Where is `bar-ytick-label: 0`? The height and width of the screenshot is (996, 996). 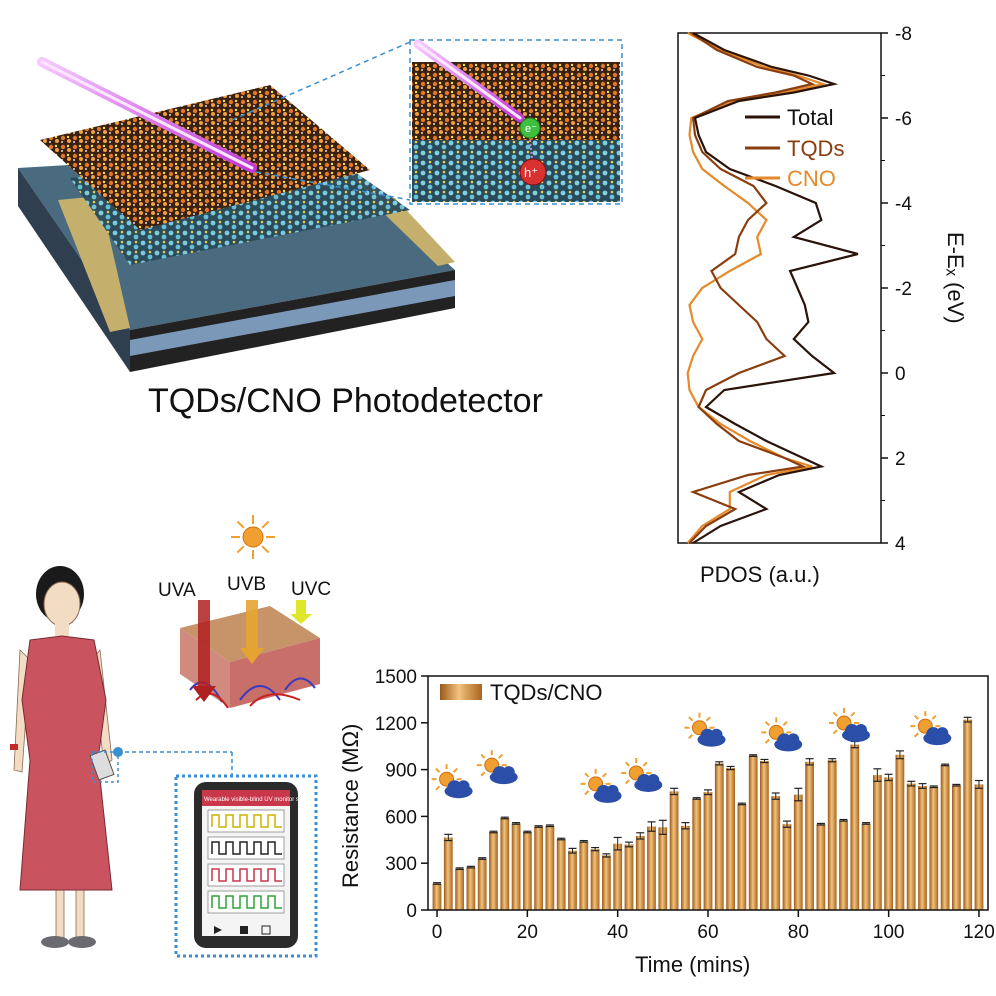
bar-ytick-label: 0 is located at coordinates (411, 911).